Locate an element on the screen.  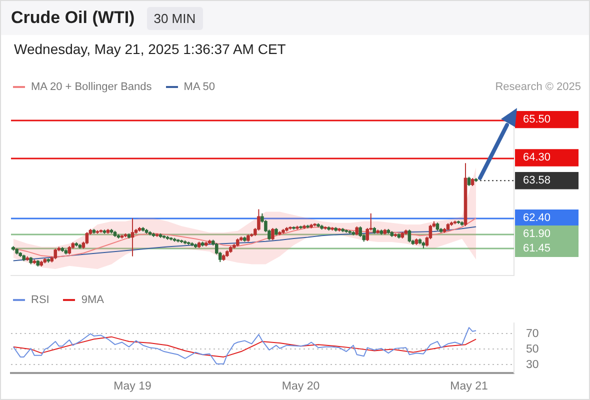
legend-label: 9MA is located at coordinates (92, 300).